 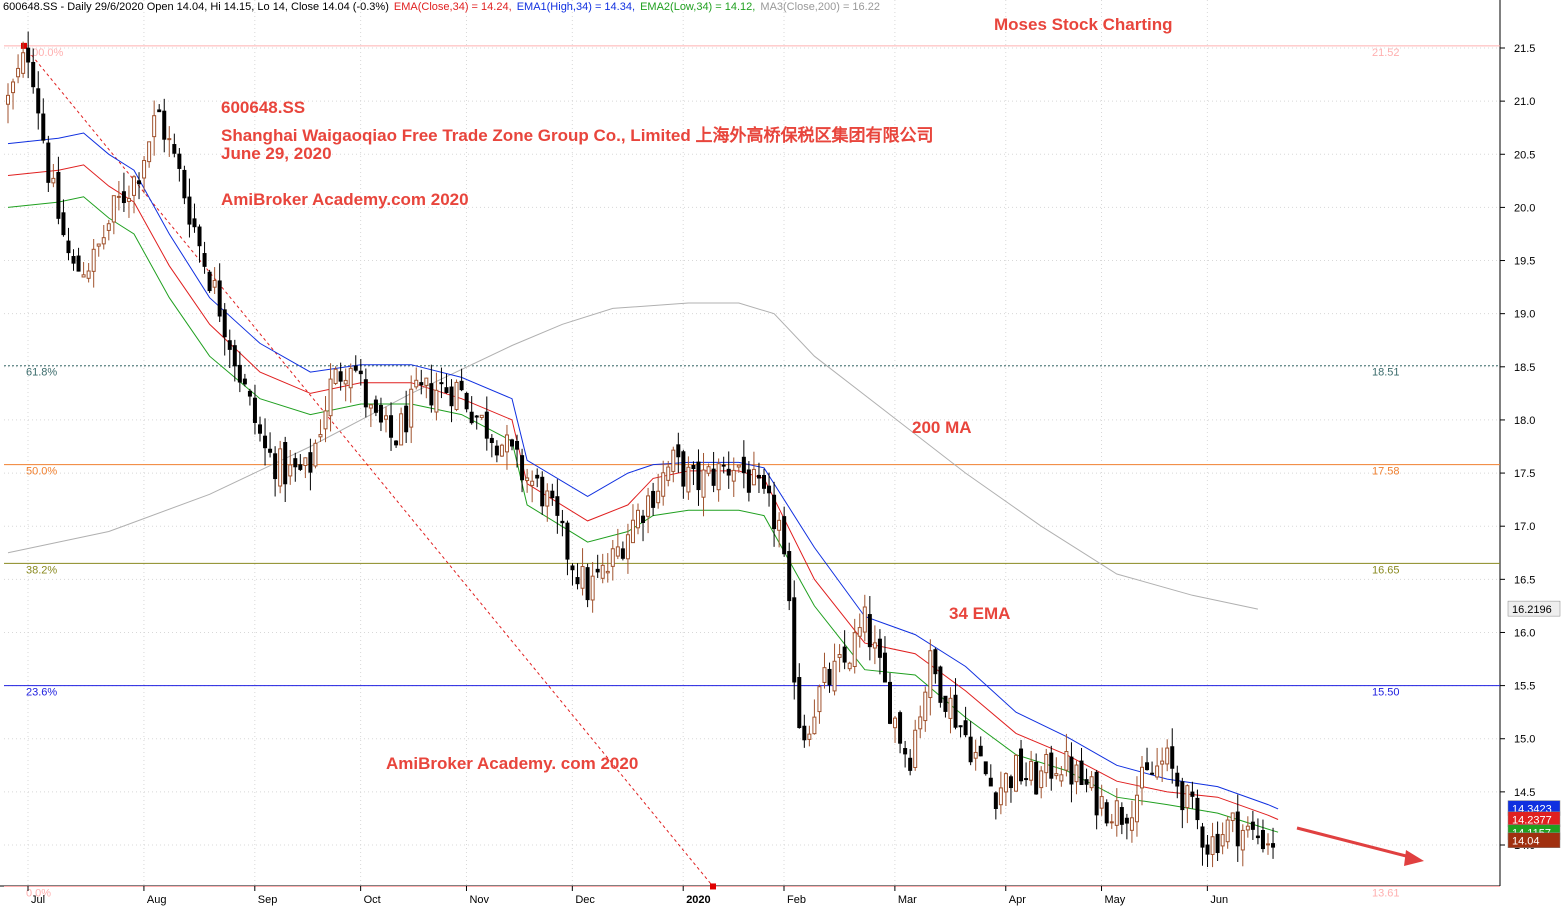 I want to click on fib-price-label: 15.50, so click(x=1386, y=693).